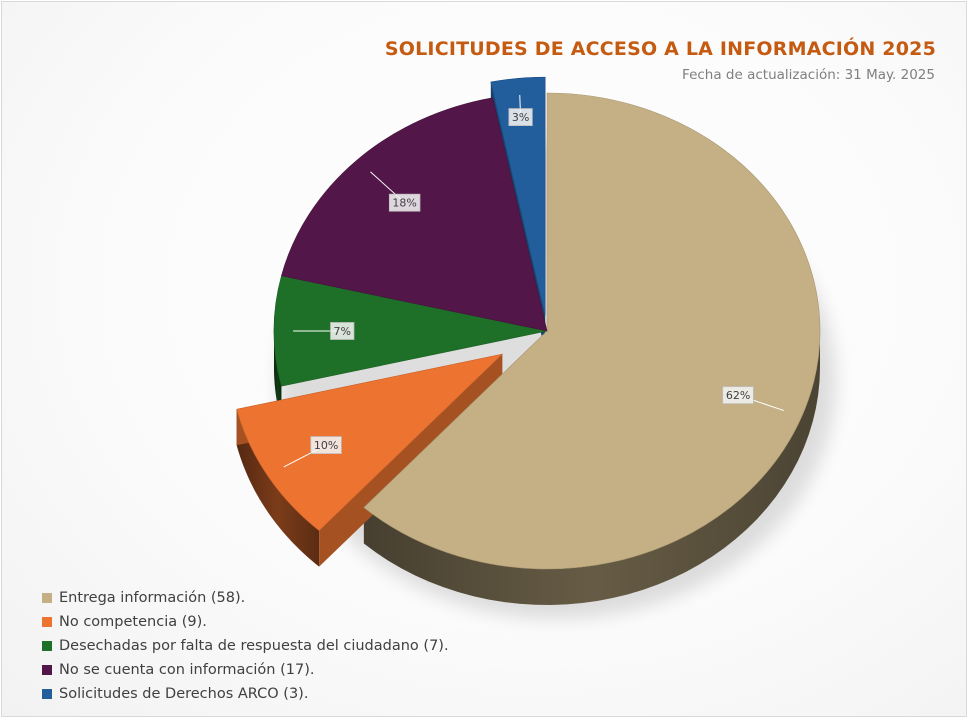 Image resolution: width=970 pixels, height=720 pixels. Describe the element at coordinates (411, 460) in the screenshot. I see `slice-cut-face` at that location.